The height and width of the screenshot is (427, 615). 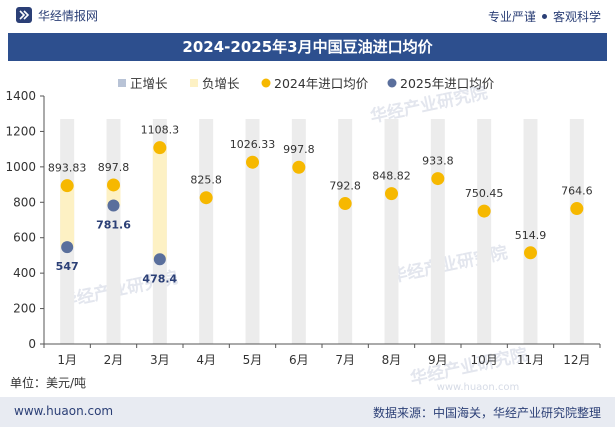 What do you see at coordinates (24, 238) in the screenshot?
I see `y-tick-label: 600` at bounding box center [24, 238].